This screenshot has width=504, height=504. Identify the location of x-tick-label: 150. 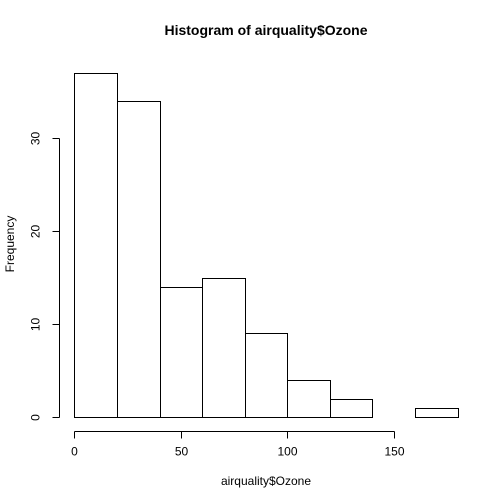
(394, 452).